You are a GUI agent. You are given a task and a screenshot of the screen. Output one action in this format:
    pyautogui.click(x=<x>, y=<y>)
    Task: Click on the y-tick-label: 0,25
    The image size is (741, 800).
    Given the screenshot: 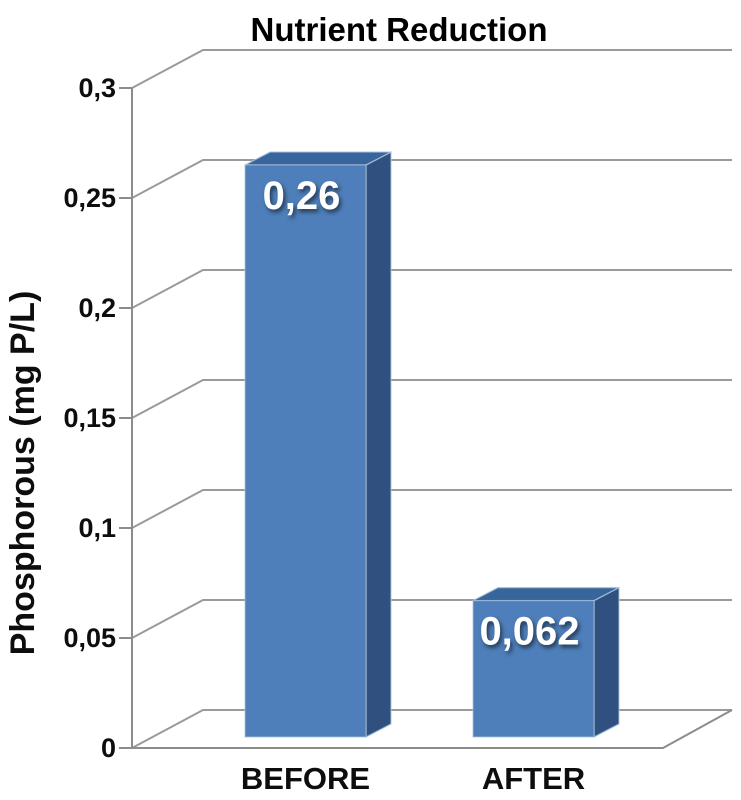 What is the action you would take?
    pyautogui.click(x=89, y=198)
    